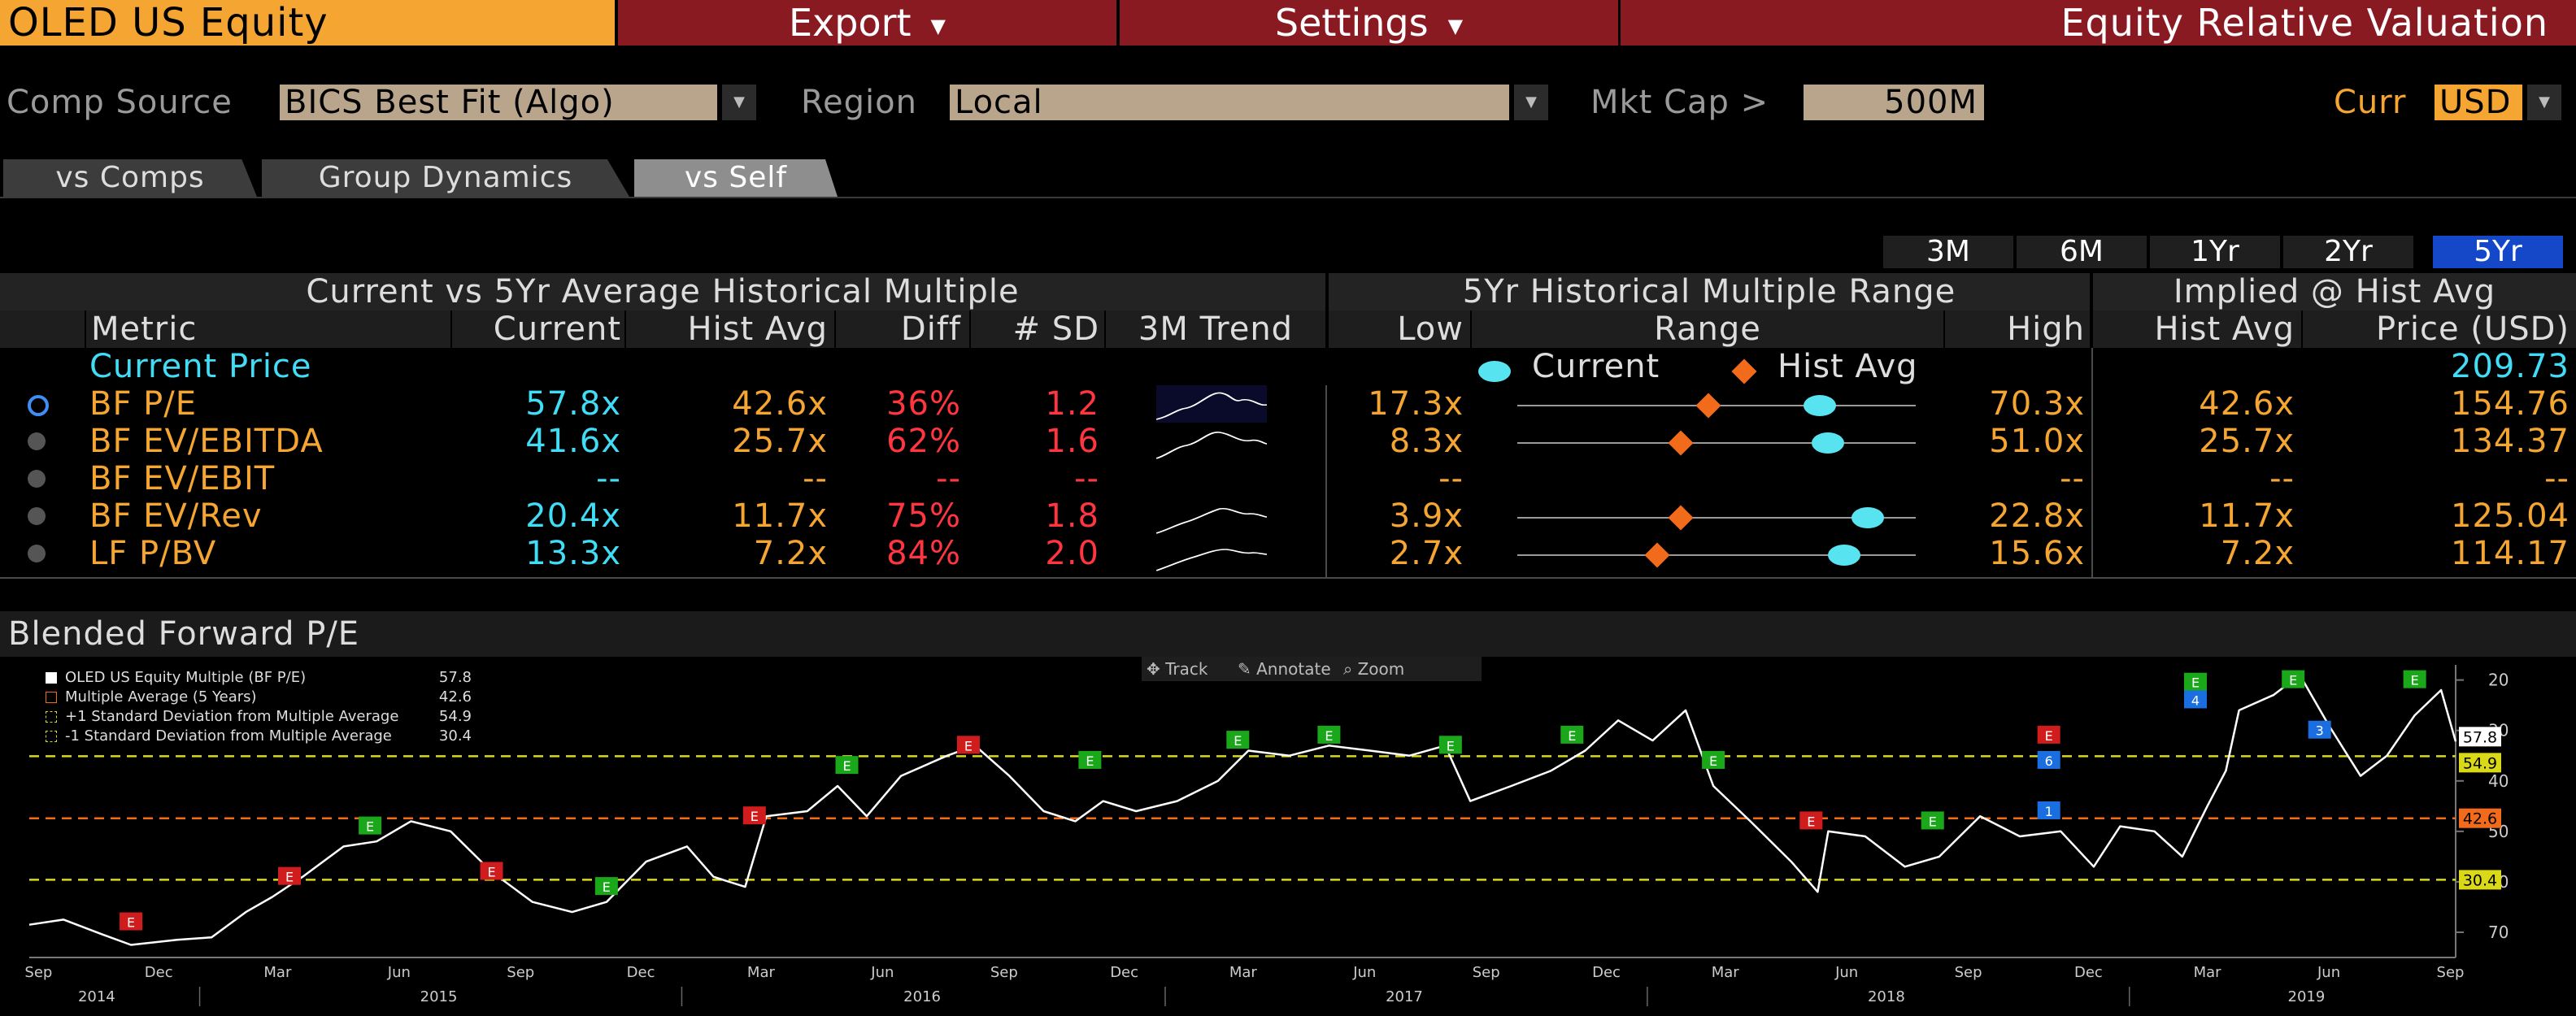 This screenshot has width=2576, height=1016. What do you see at coordinates (780, 516) in the screenshot?
I see `cell-hist-avg: 11.7x` at bounding box center [780, 516].